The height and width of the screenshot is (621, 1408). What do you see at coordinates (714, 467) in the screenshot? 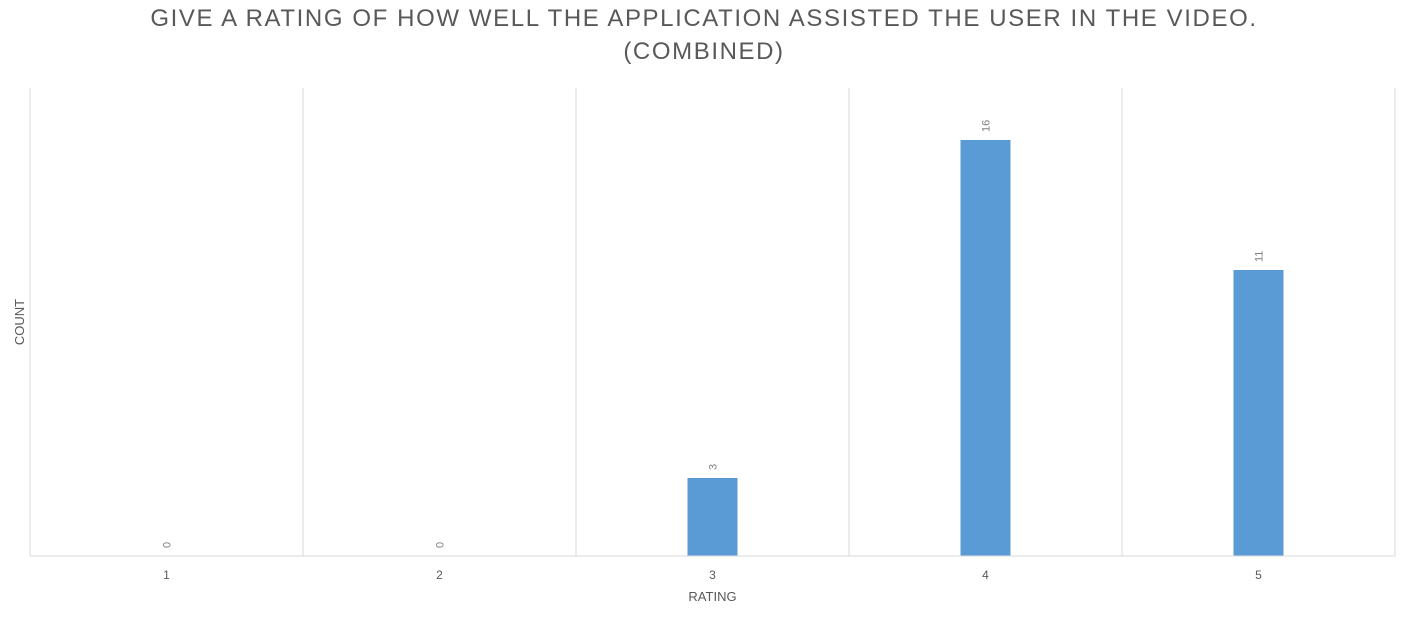
I see `data-label-rating-3: 3` at bounding box center [714, 467].